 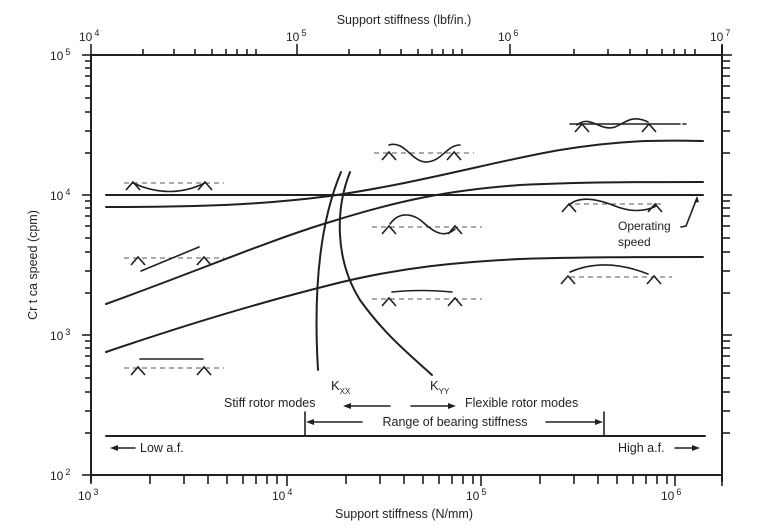 I want to click on mode1-curve, so click(x=404, y=304).